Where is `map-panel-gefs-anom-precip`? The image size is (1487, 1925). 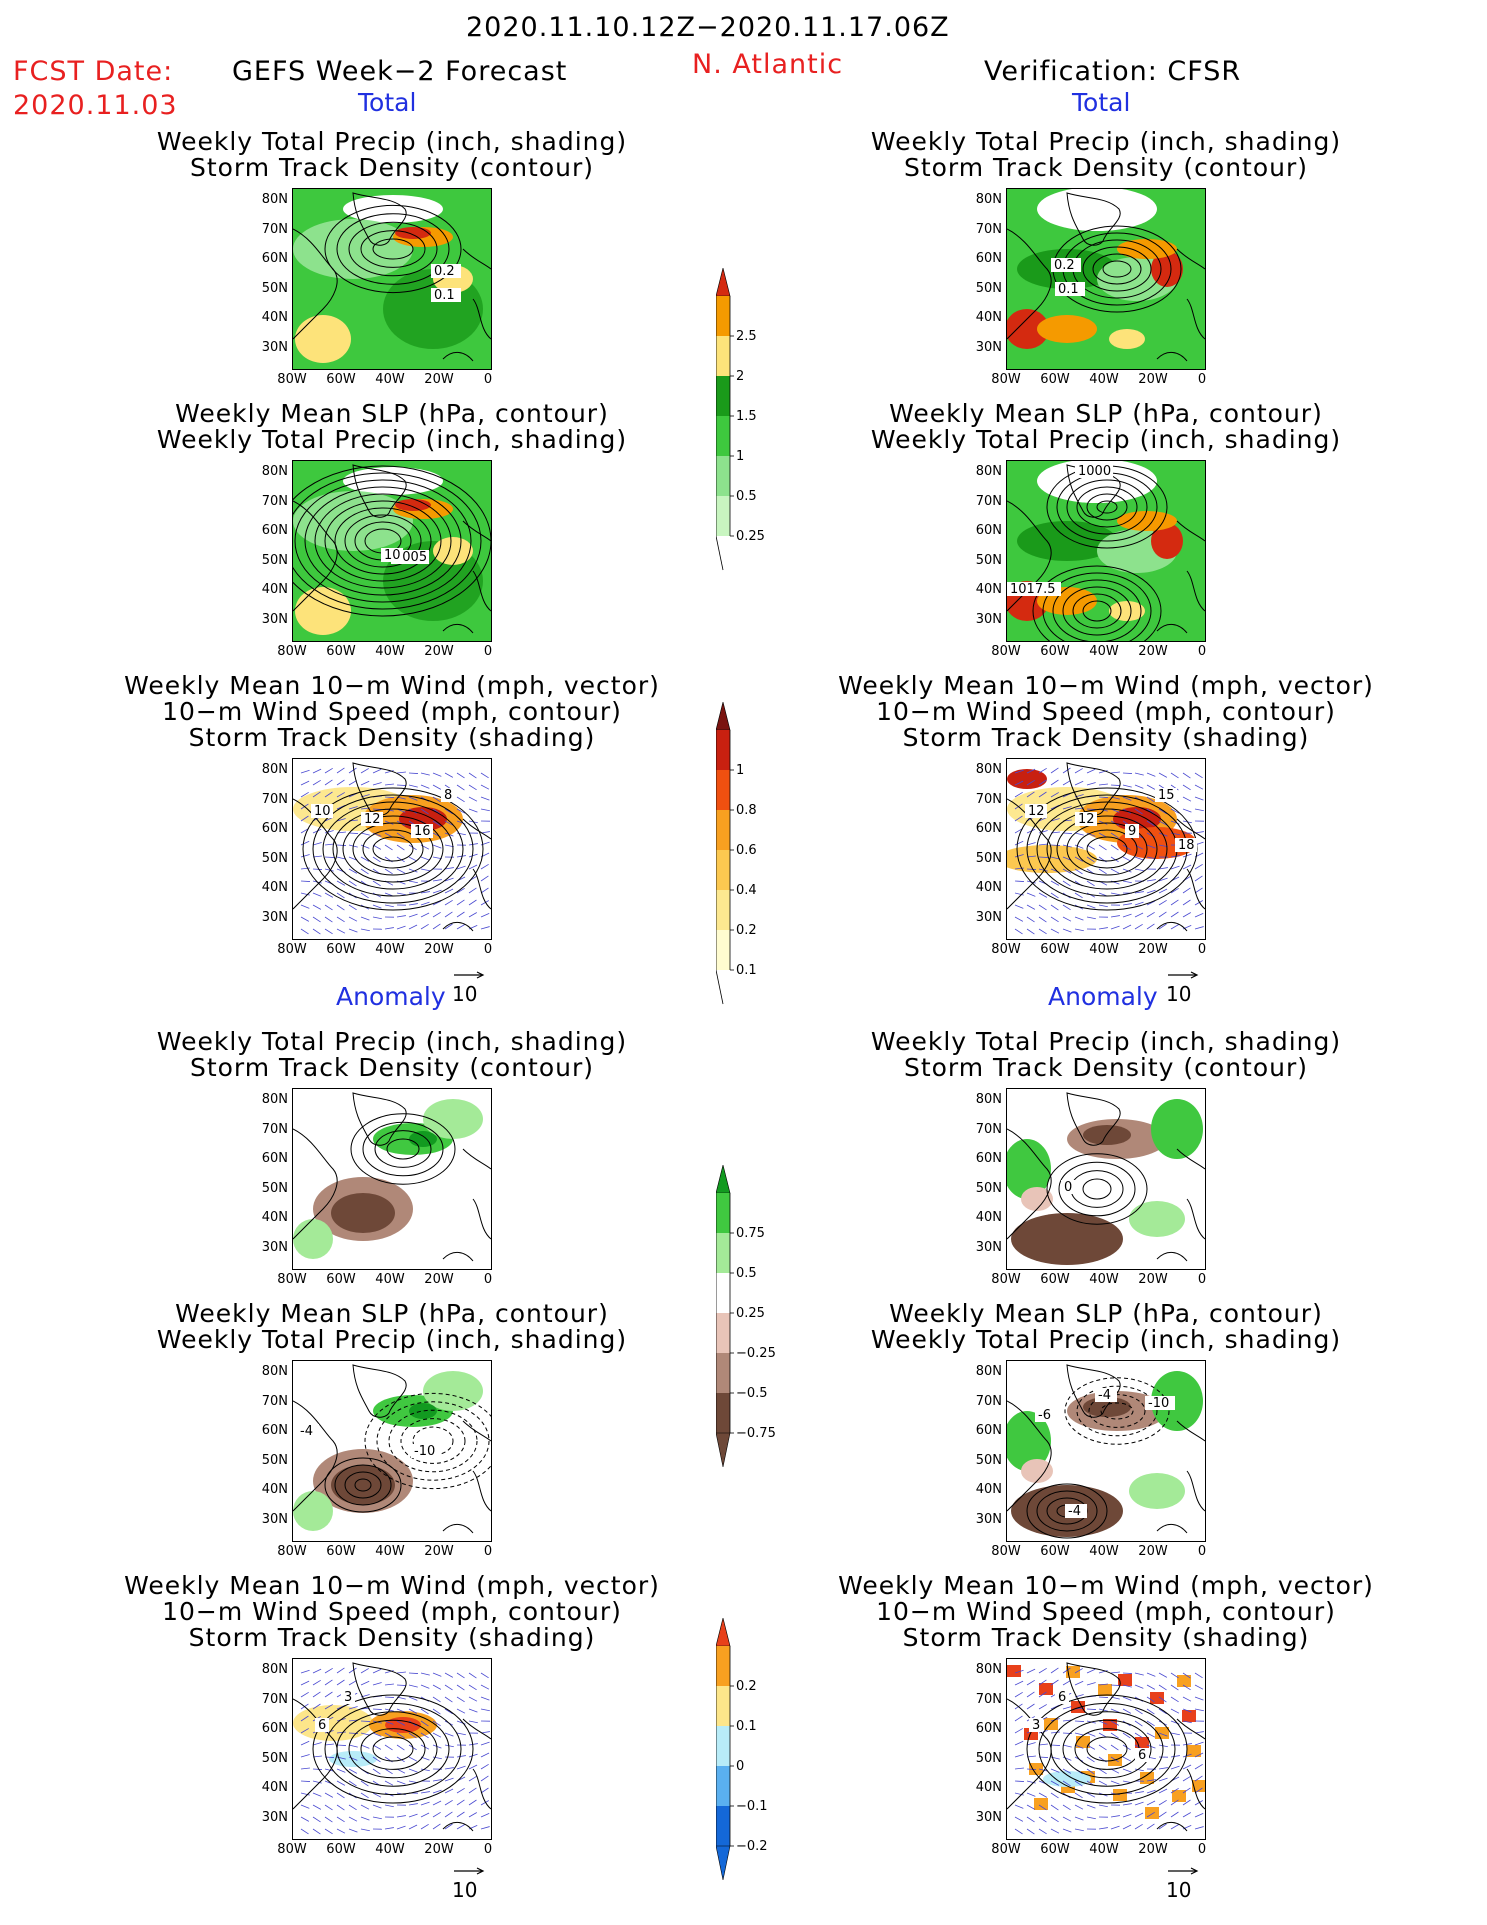 map-panel-gefs-anom-precip is located at coordinates (392, 1179).